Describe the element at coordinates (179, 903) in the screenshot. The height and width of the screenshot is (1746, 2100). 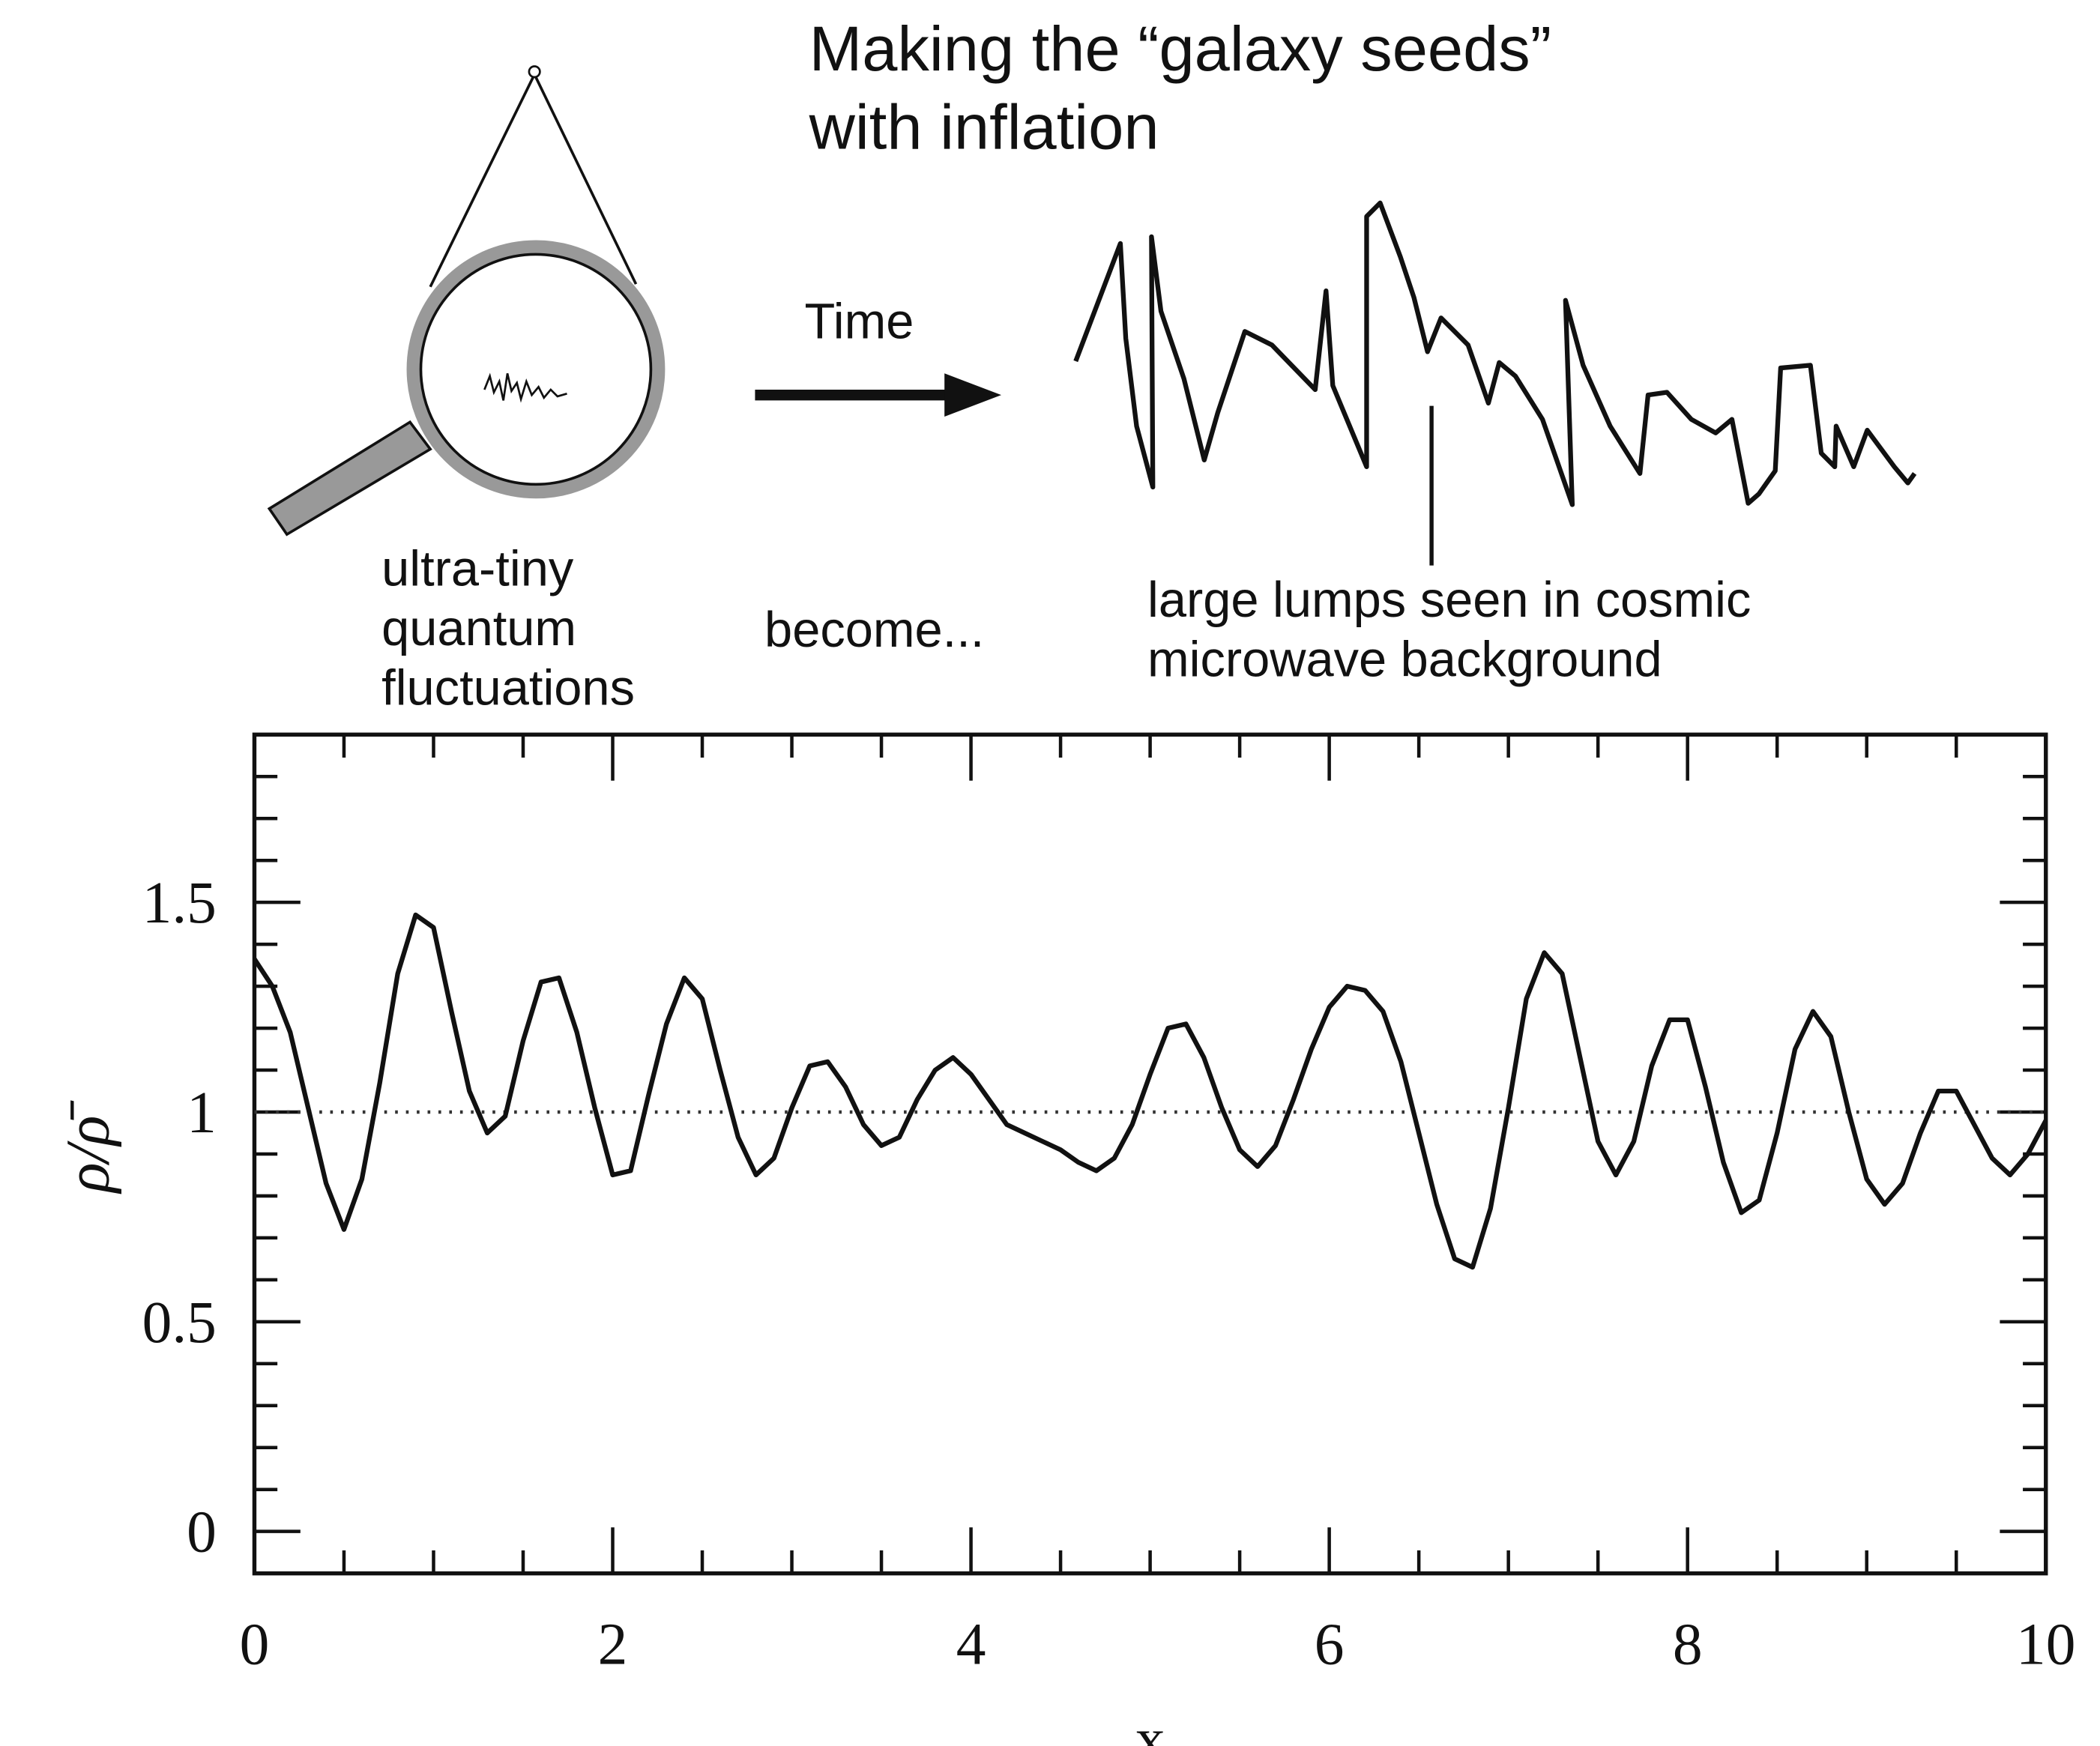
I see `y-tick-label: 1.5` at that location.